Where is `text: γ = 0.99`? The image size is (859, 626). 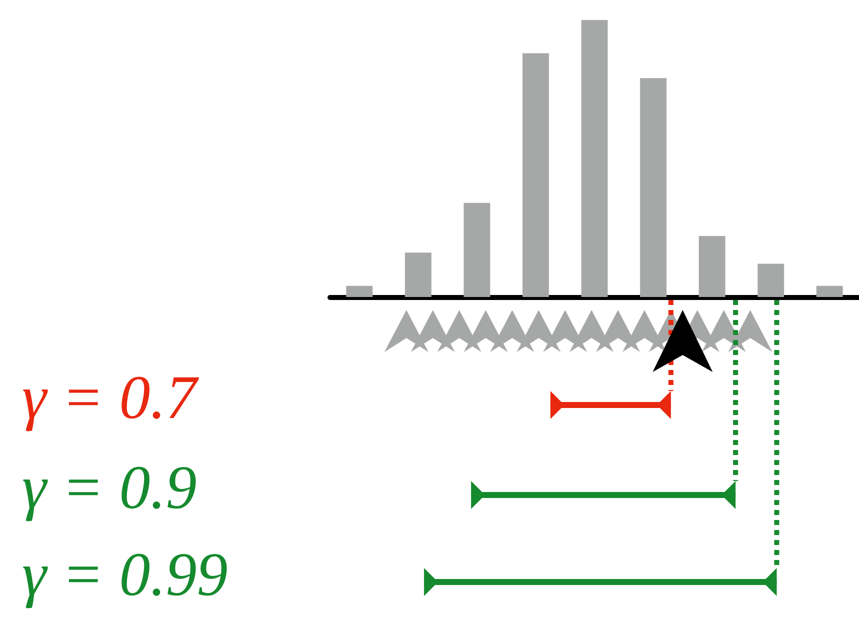 text: γ = 0.99 is located at coordinates (125, 575).